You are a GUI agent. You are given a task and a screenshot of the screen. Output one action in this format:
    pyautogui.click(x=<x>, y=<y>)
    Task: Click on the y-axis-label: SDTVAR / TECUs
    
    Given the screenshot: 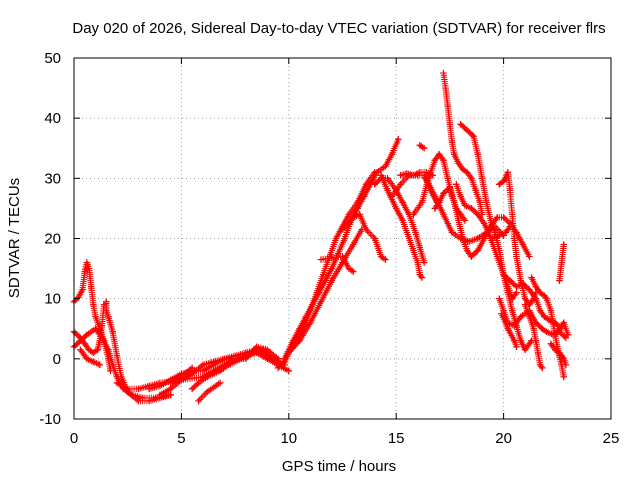 What is the action you would take?
    pyautogui.click(x=14, y=238)
    